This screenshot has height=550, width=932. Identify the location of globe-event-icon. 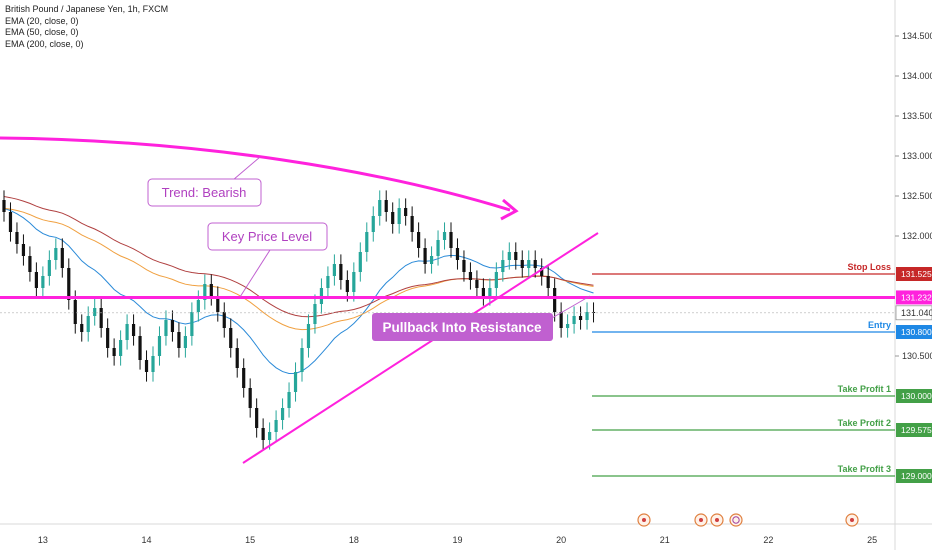
(736, 520).